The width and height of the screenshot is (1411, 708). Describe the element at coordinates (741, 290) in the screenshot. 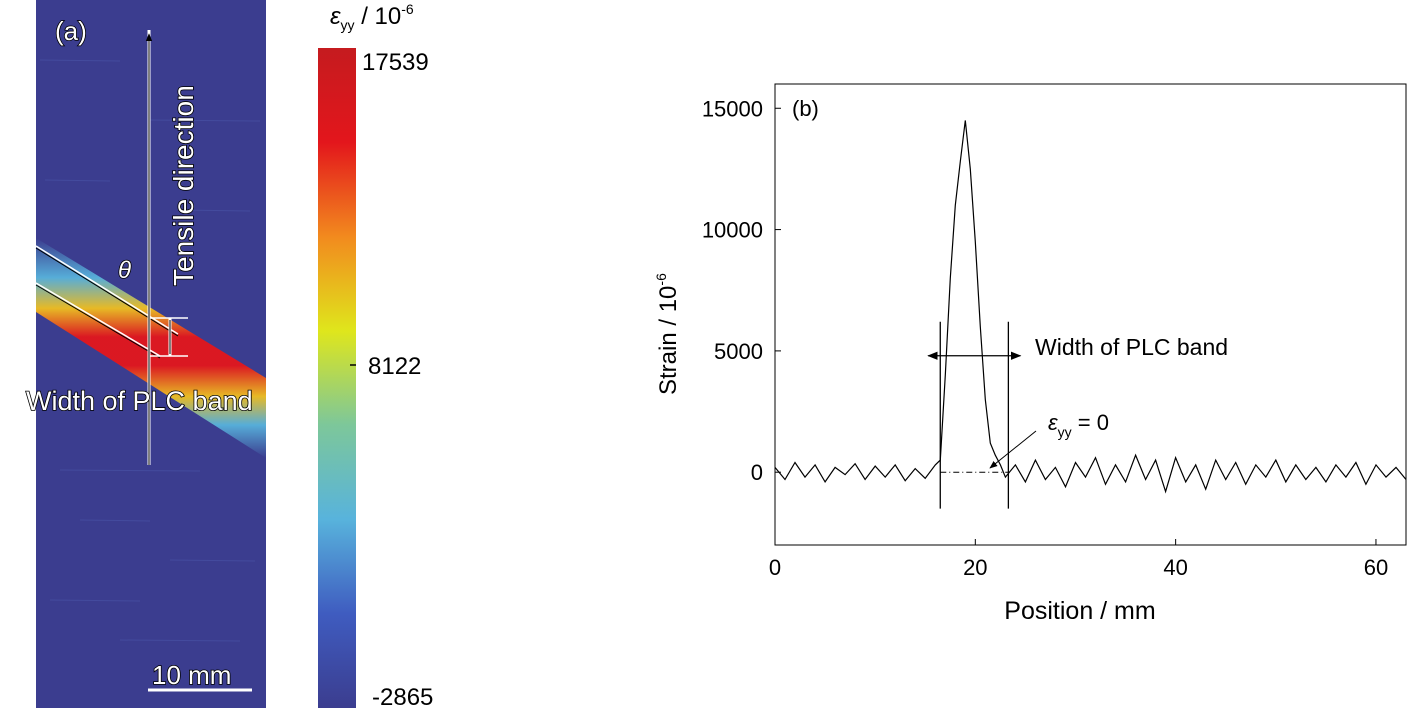

I see `y-axis: 0 5000 10000 15000` at that location.